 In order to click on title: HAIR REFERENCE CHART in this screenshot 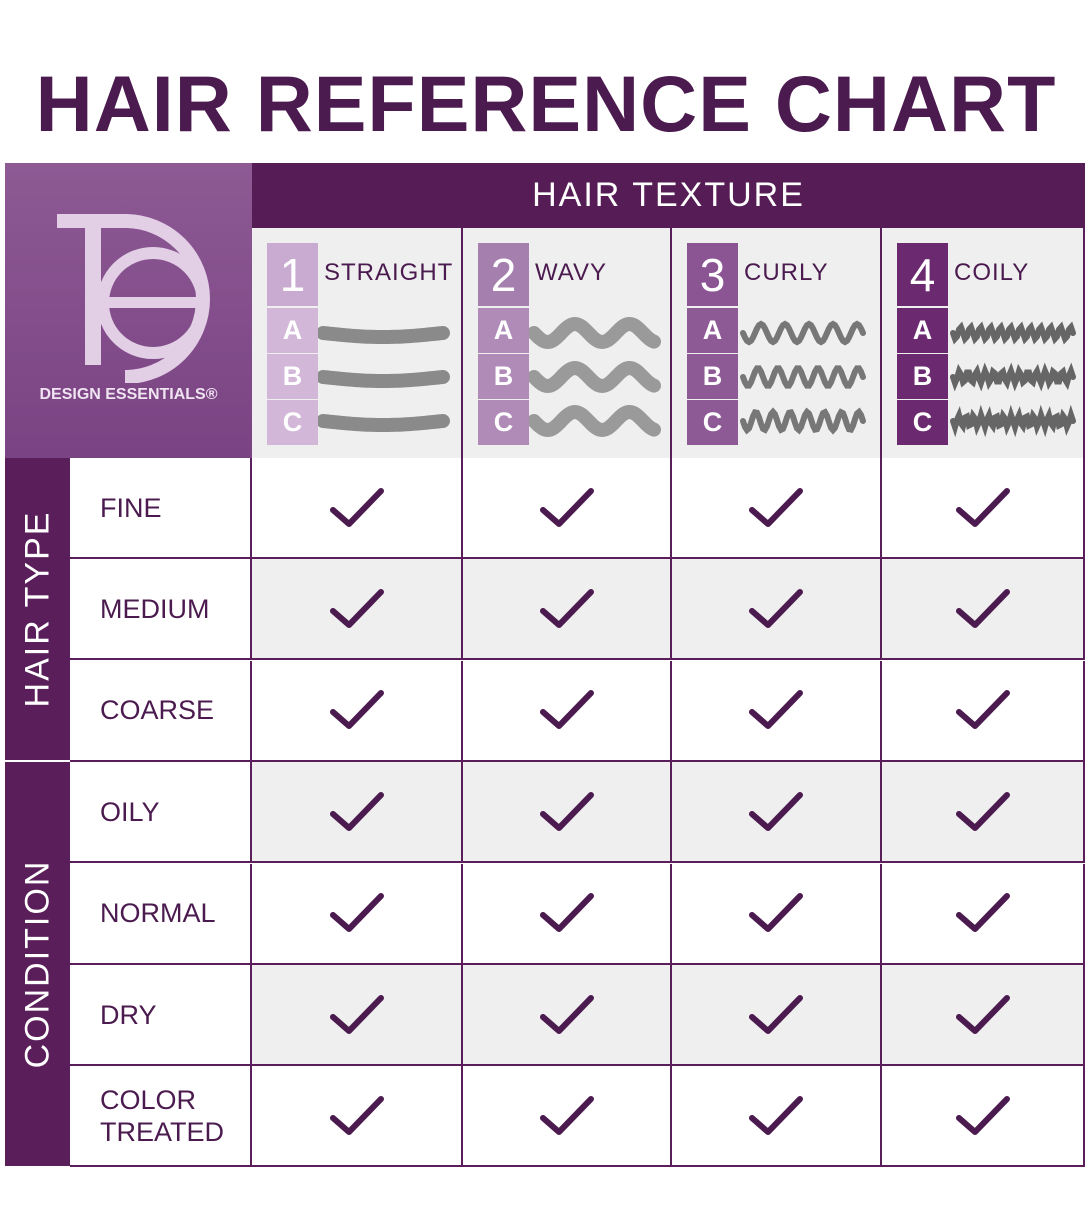, I will do `click(546, 103)`.